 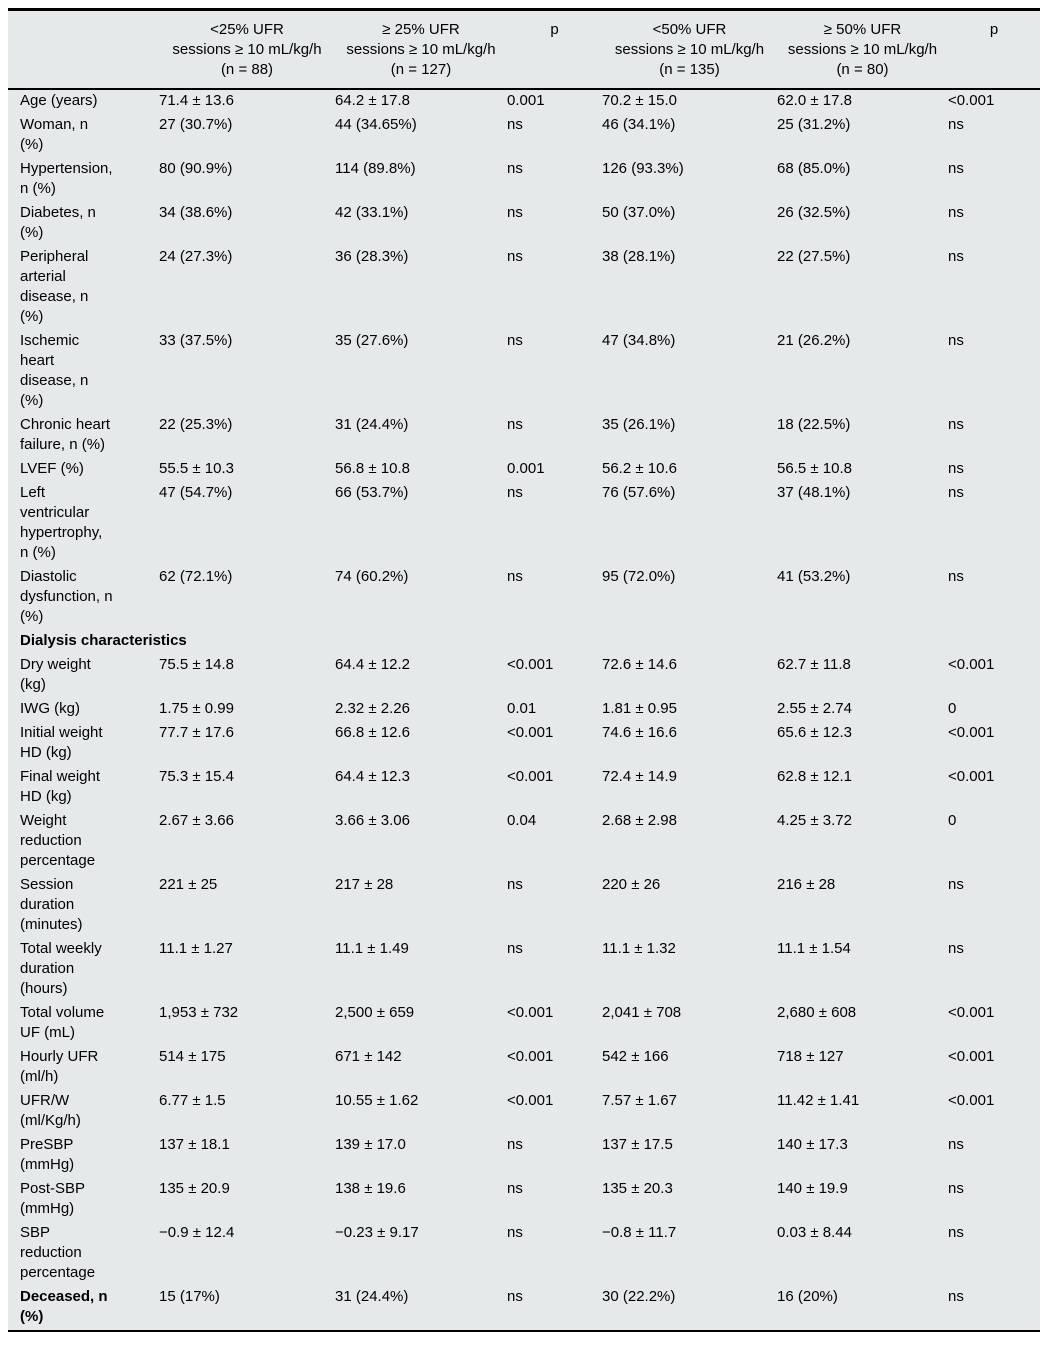 I want to click on cell-value: 72.6 ± 14.6, so click(x=639, y=664).